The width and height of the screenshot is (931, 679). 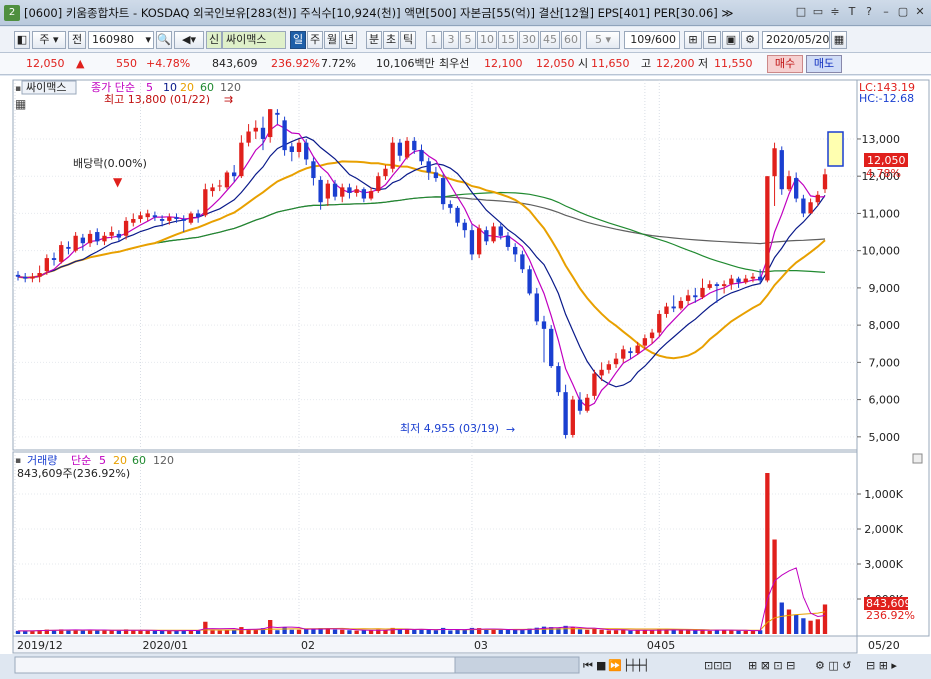 I want to click on interval-15: 15, so click(x=508, y=40).